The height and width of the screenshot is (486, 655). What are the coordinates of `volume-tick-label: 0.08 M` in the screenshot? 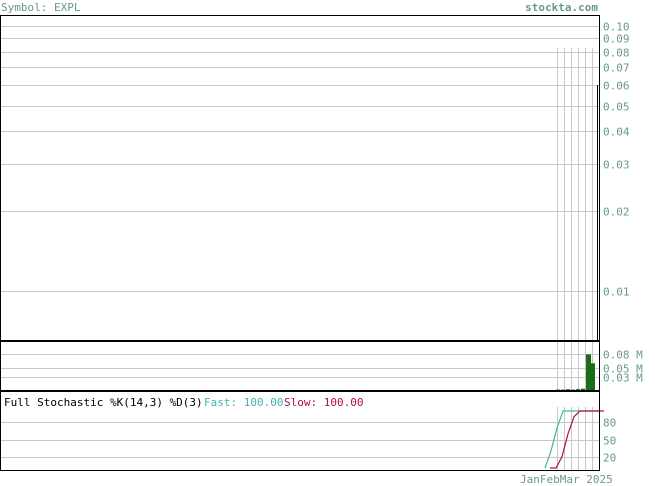 It's located at (623, 355).